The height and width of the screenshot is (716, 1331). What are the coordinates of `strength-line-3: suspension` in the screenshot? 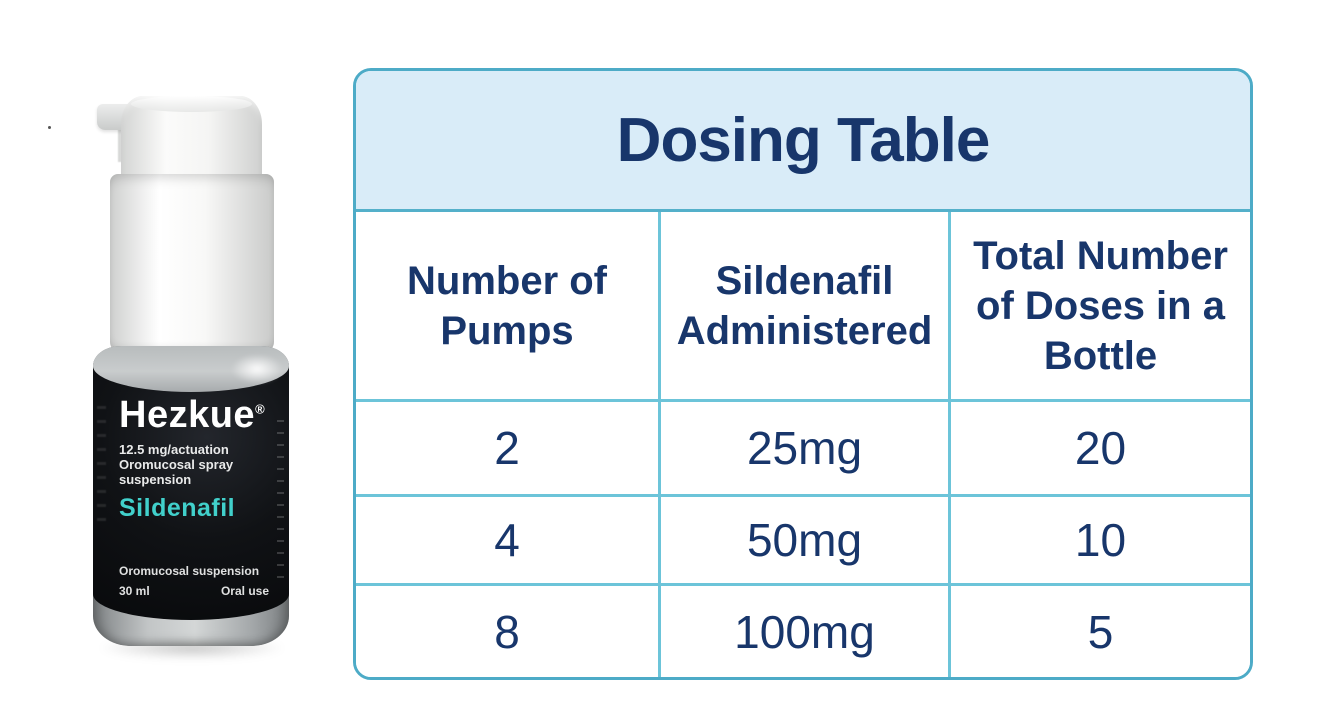 It's located at (155, 479).